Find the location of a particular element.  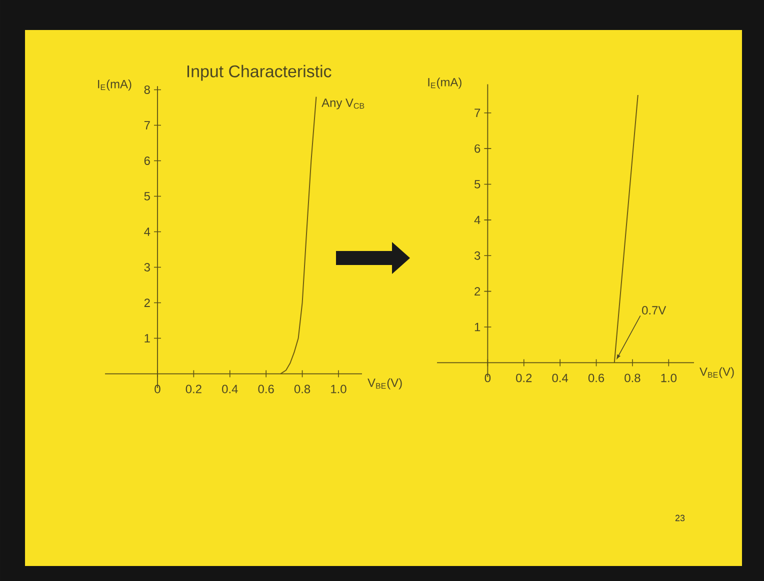

text: 23 is located at coordinates (680, 518).